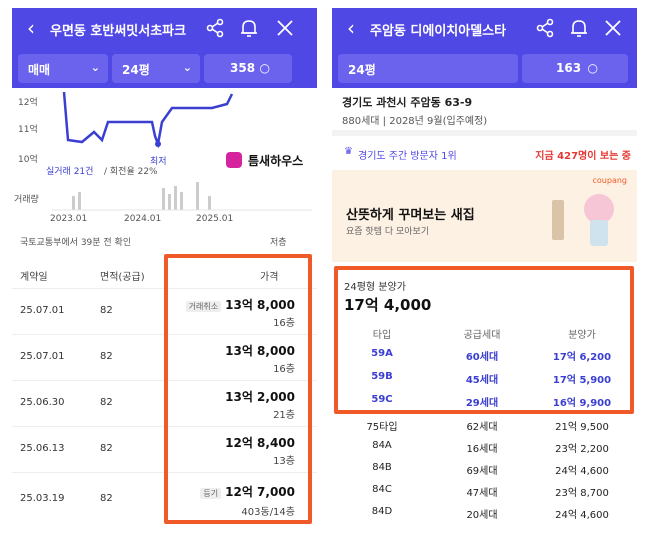 The width and height of the screenshot is (653, 540). What do you see at coordinates (382, 489) in the screenshot?
I see `row-type: 84C` at bounding box center [382, 489].